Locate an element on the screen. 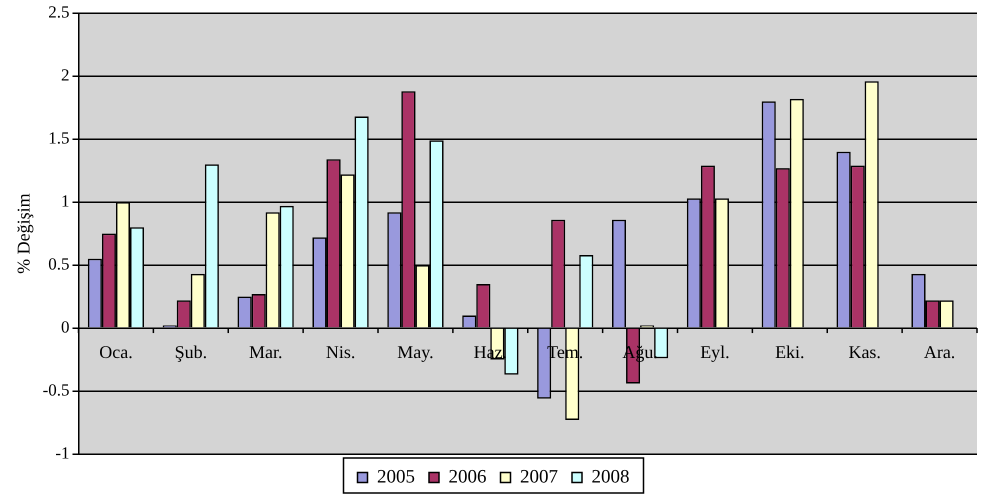 The image size is (987, 501). x-tick-label: Eki. is located at coordinates (790, 352).